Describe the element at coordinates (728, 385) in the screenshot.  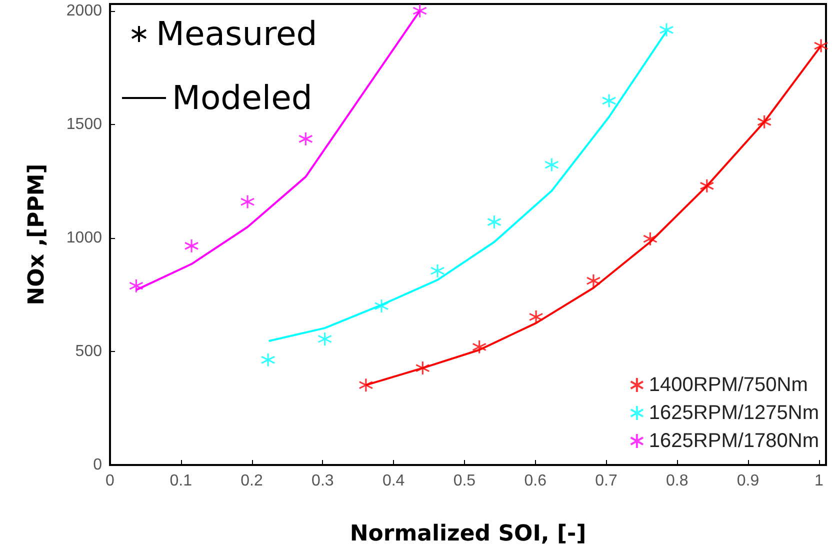
I see `legend-label: 1400RPM/750Nm` at that location.